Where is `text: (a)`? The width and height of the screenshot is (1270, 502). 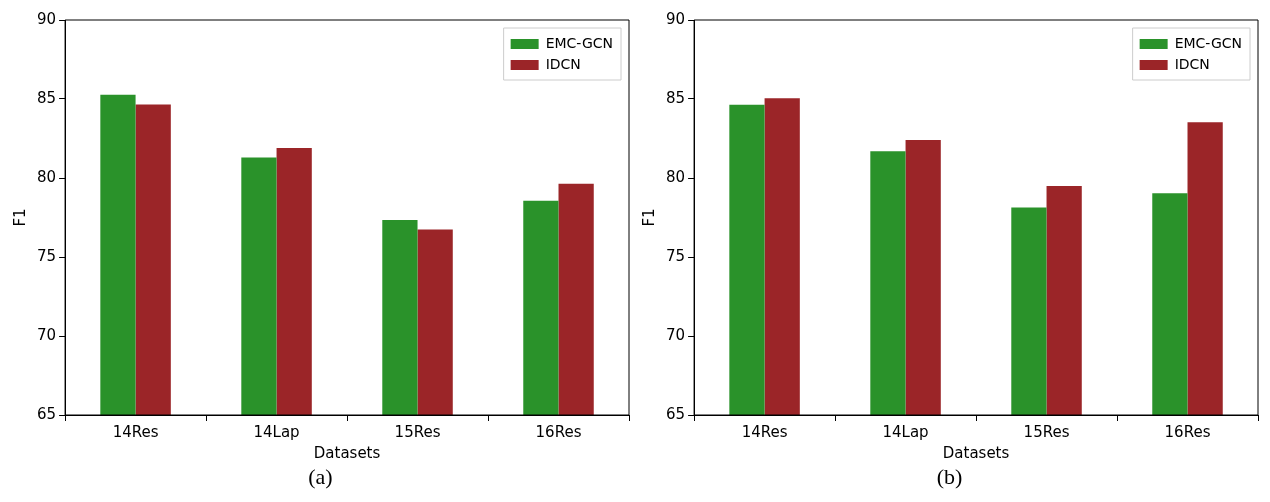 text: (a) is located at coordinates (320, 477).